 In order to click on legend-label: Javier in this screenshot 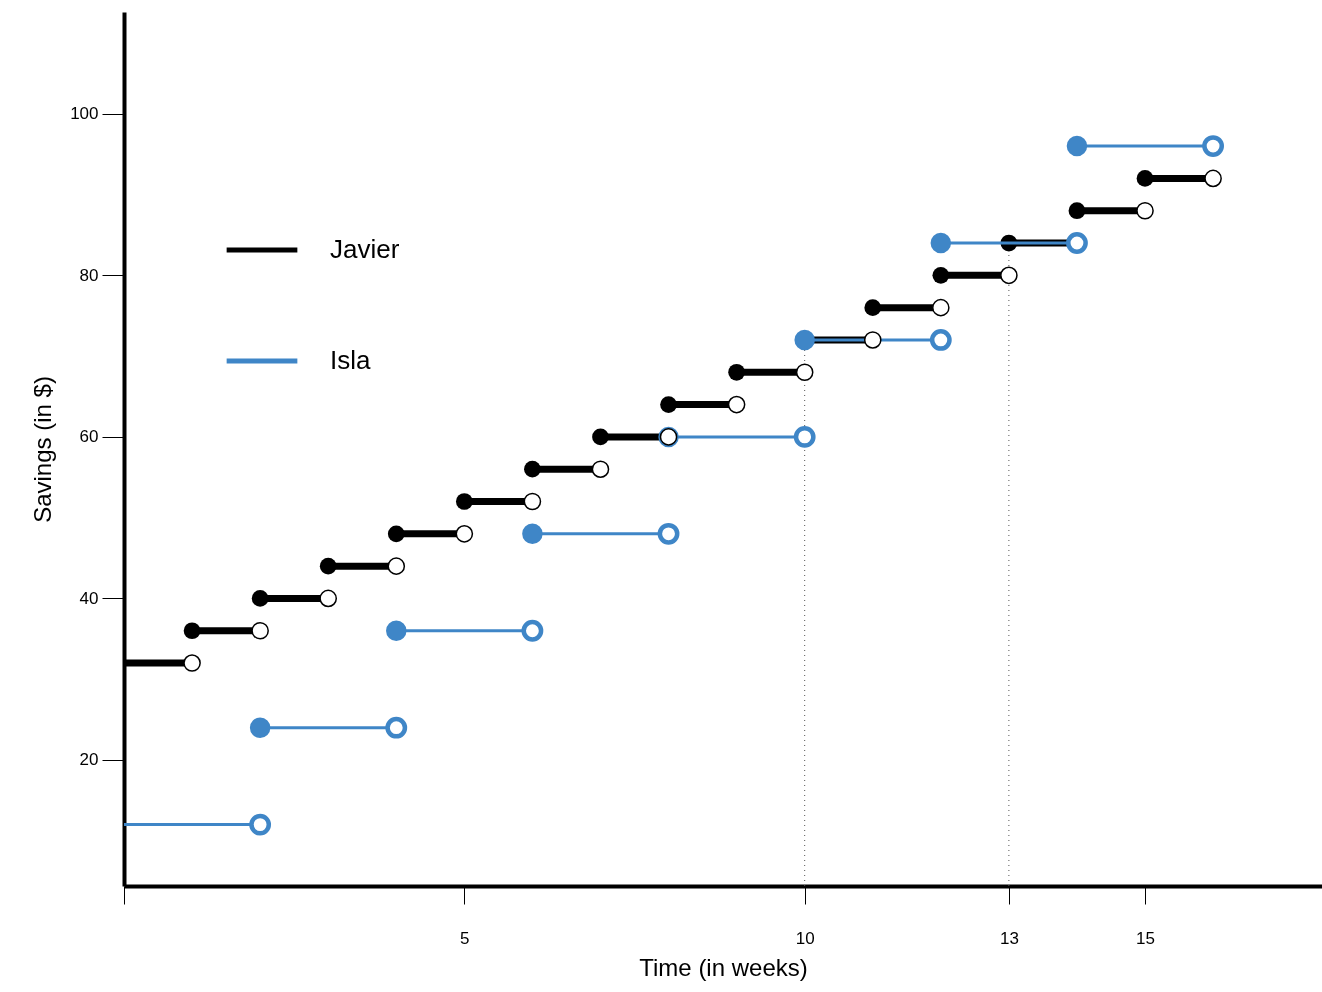, I will do `click(365, 249)`.